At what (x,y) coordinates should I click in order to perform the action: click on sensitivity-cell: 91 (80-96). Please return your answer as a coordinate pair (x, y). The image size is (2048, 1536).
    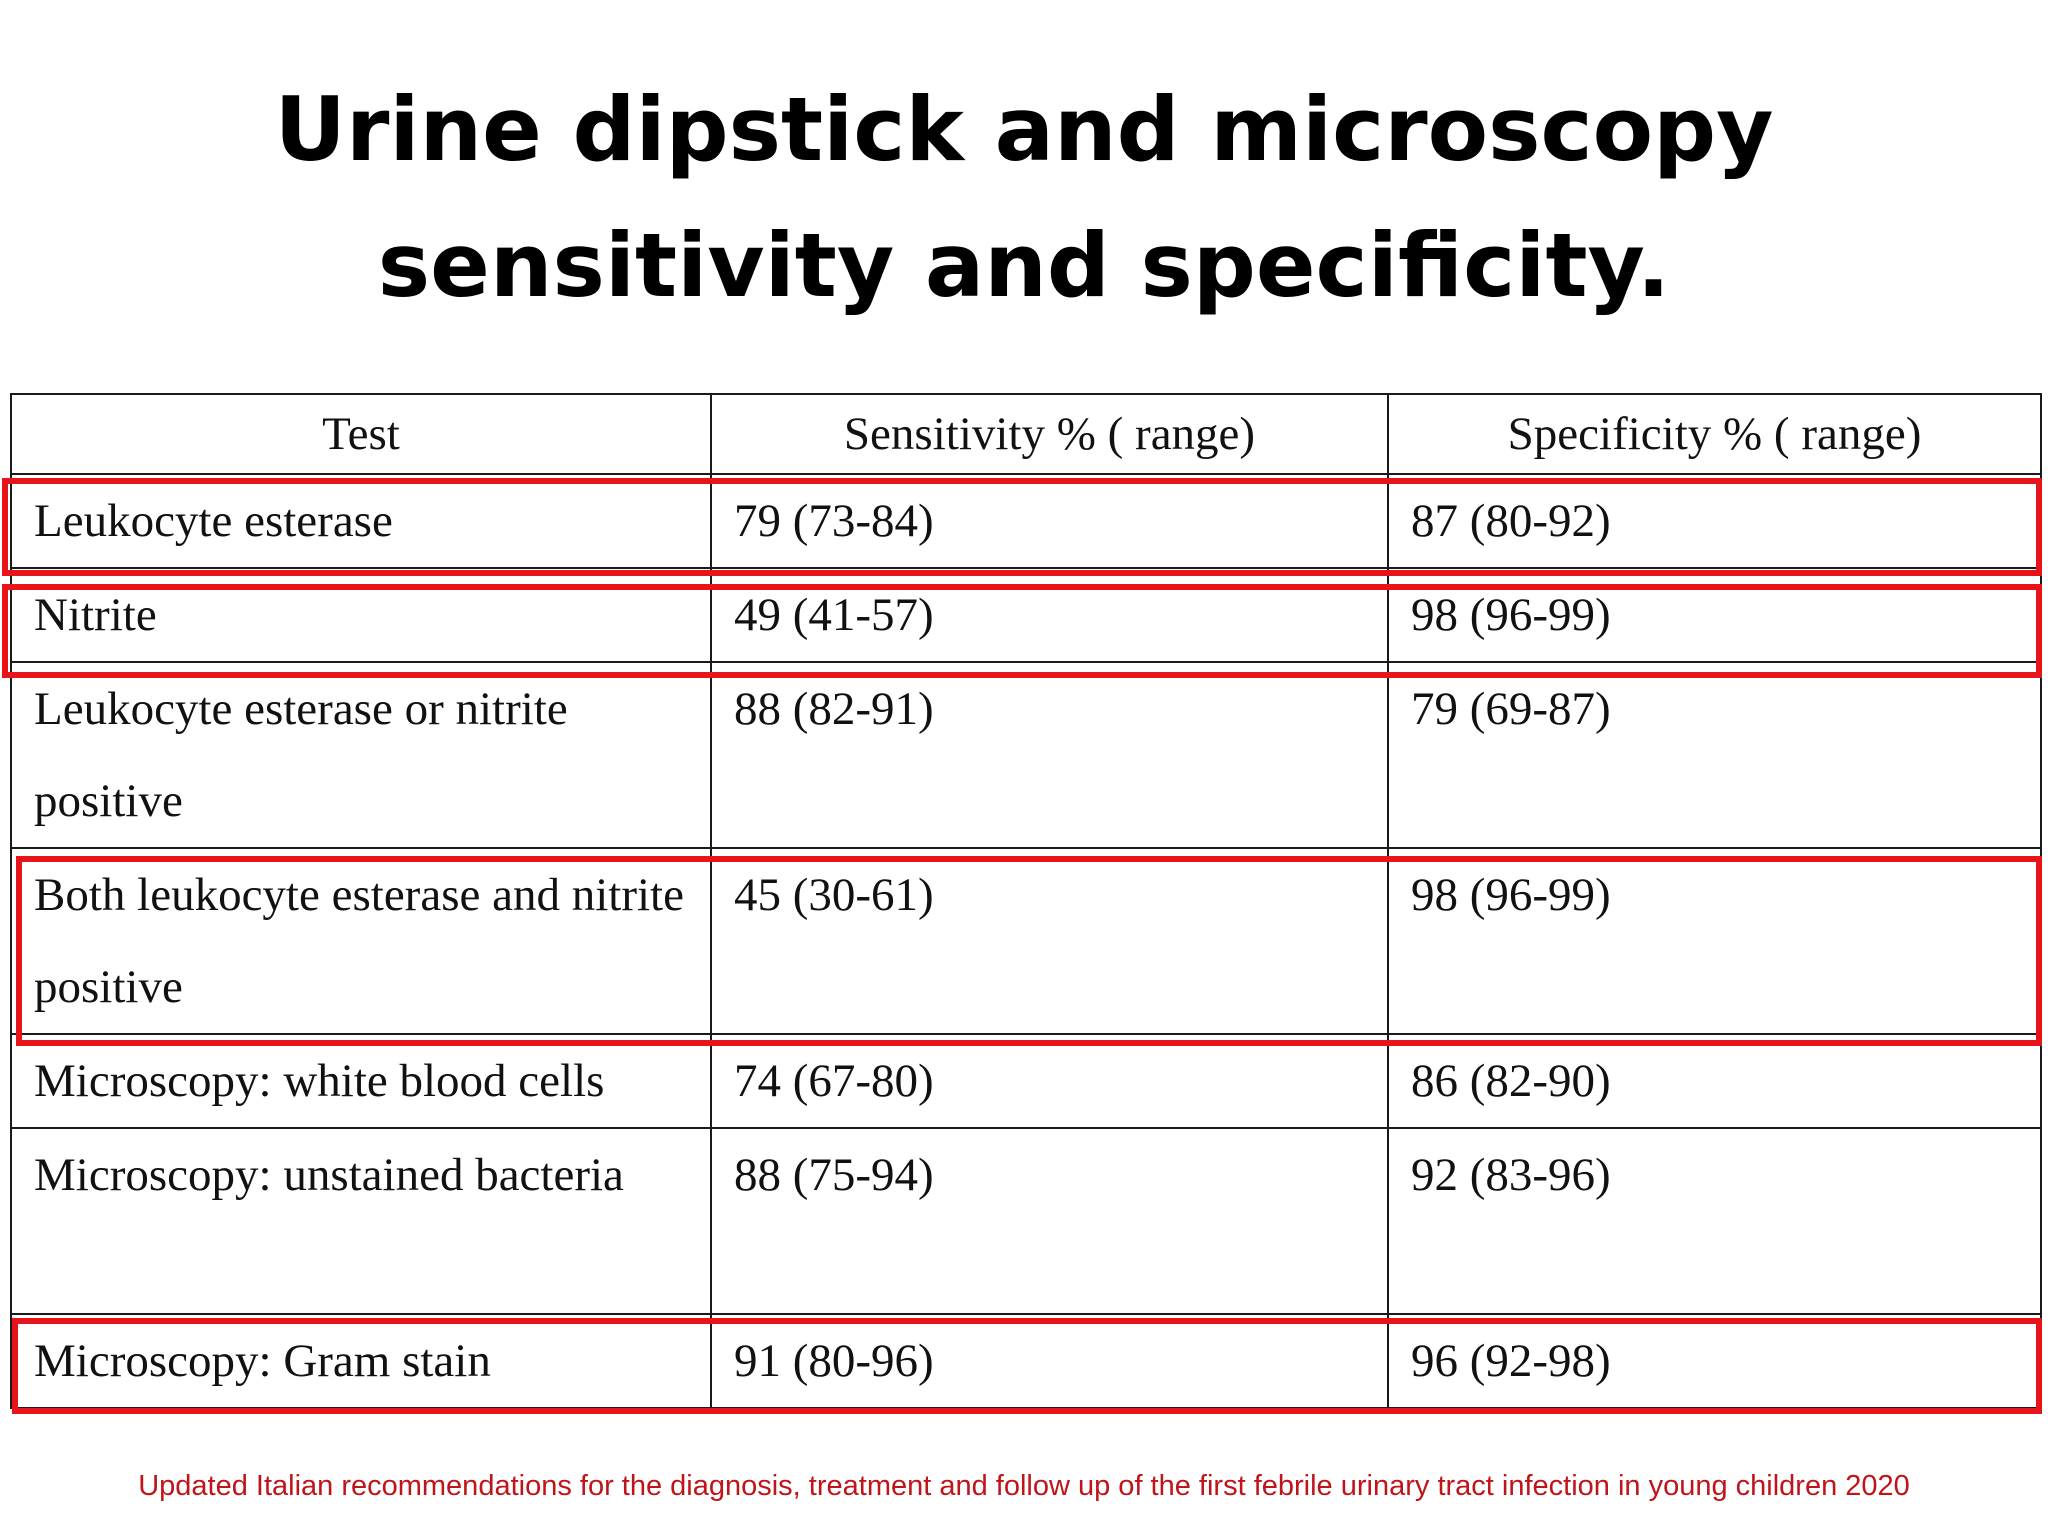
    Looking at the image, I should click on (1049, 1361).